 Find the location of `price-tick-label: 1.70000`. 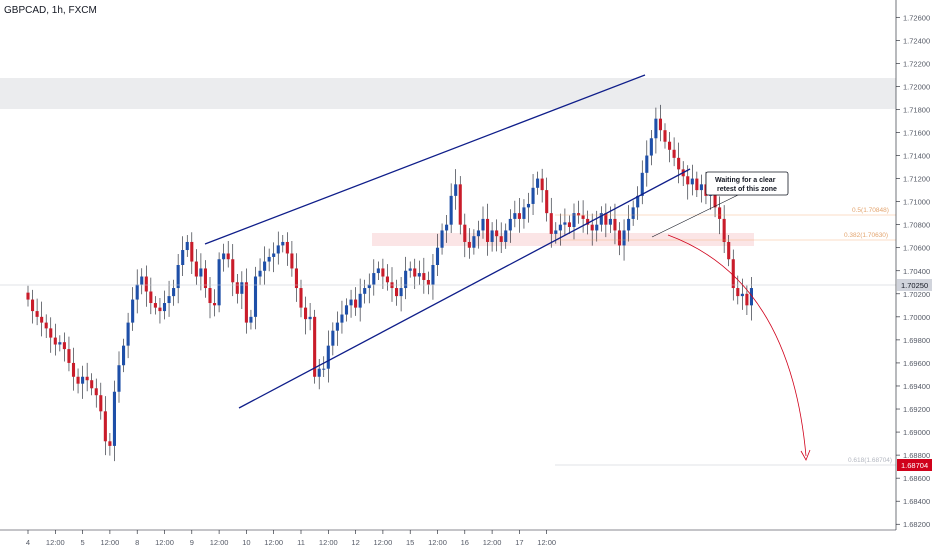

price-tick-label: 1.70000 is located at coordinates (916, 317).